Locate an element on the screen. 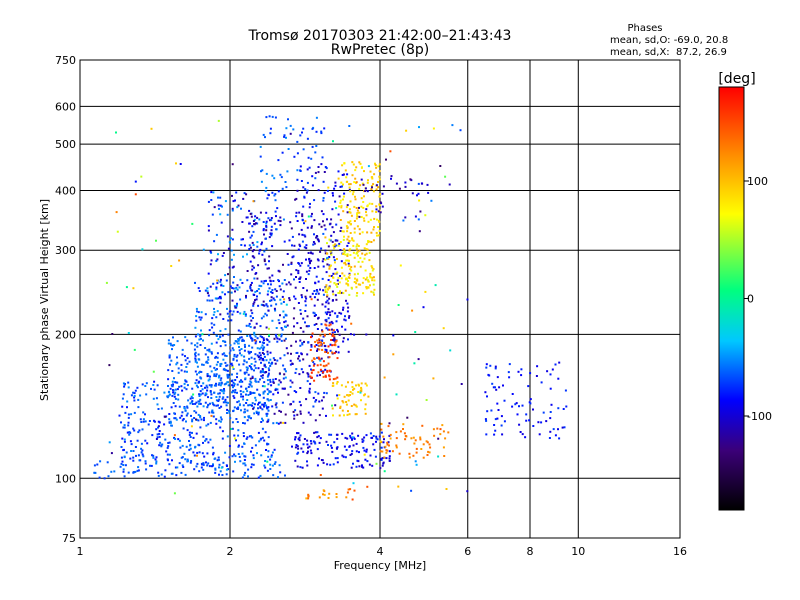  y-tick-label-400: 400 is located at coordinates (65, 190).